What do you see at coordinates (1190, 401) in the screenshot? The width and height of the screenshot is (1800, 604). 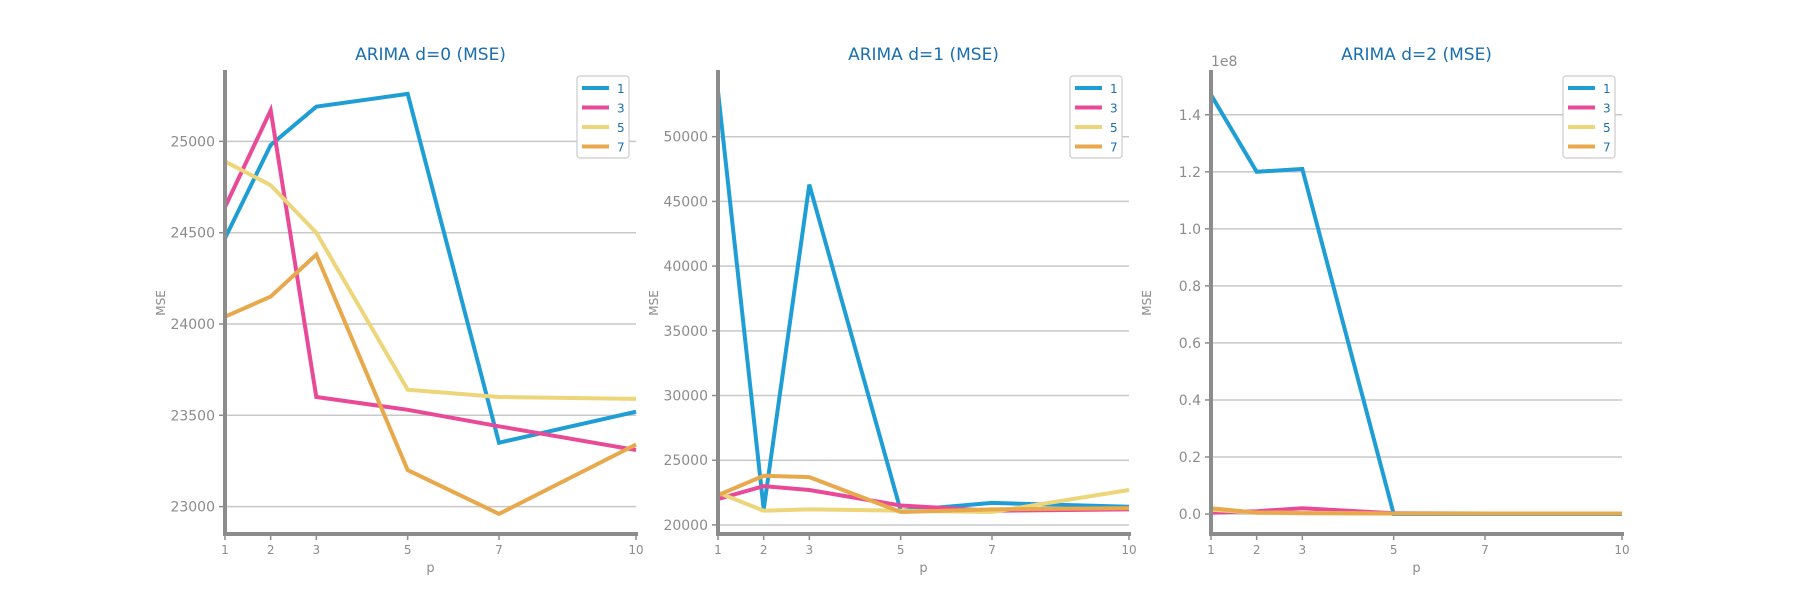 I see `y-tick-label: 0.4` at bounding box center [1190, 401].